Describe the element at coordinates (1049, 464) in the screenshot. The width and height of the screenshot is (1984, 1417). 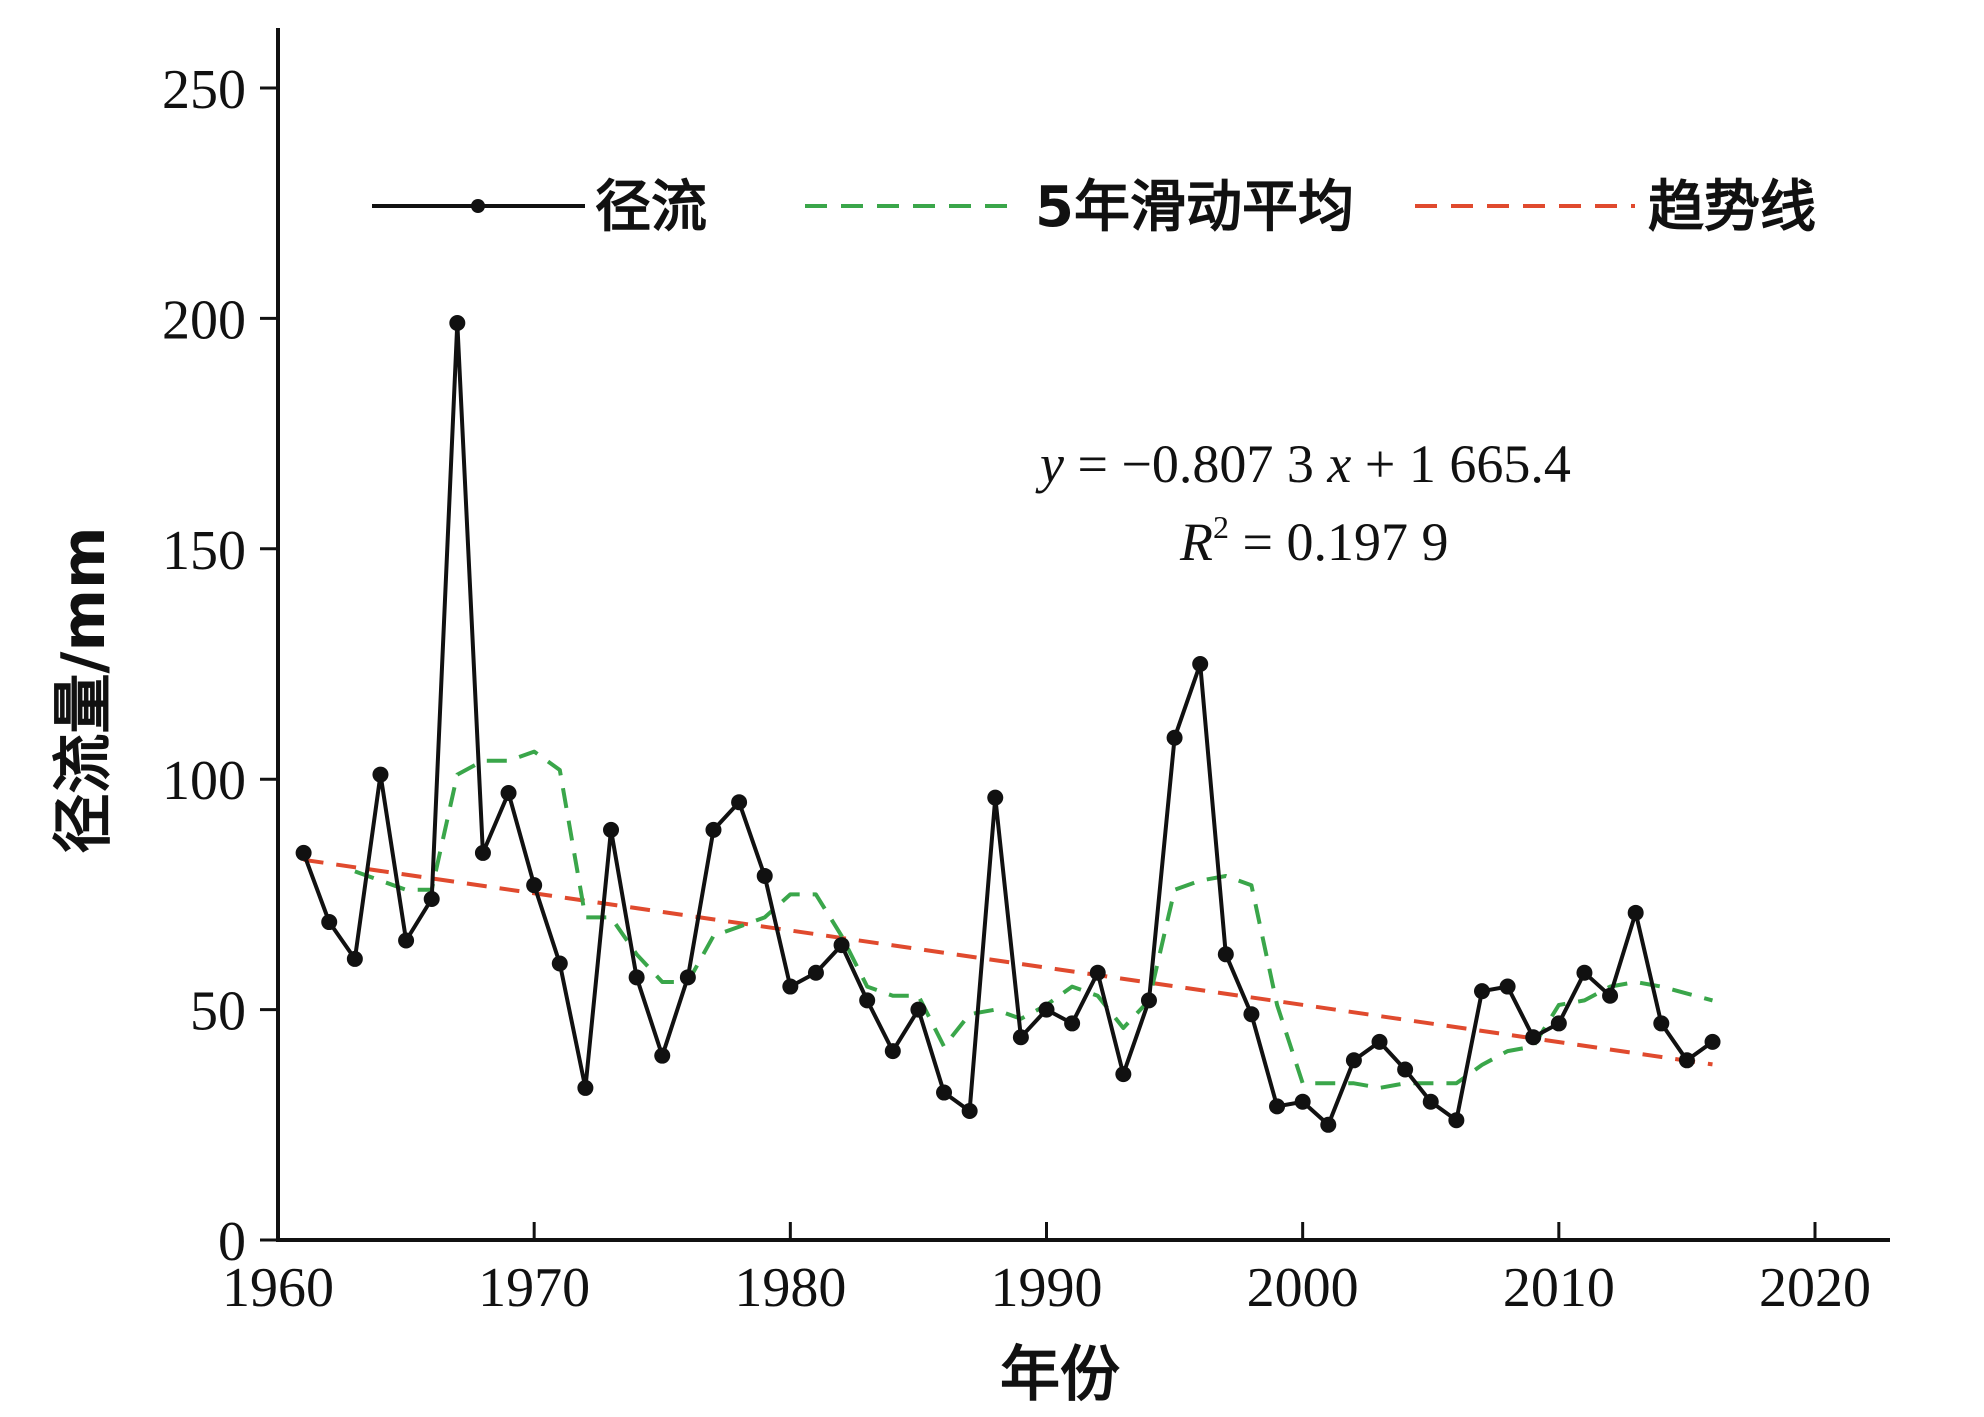
I see `equation-y-var: y` at that location.